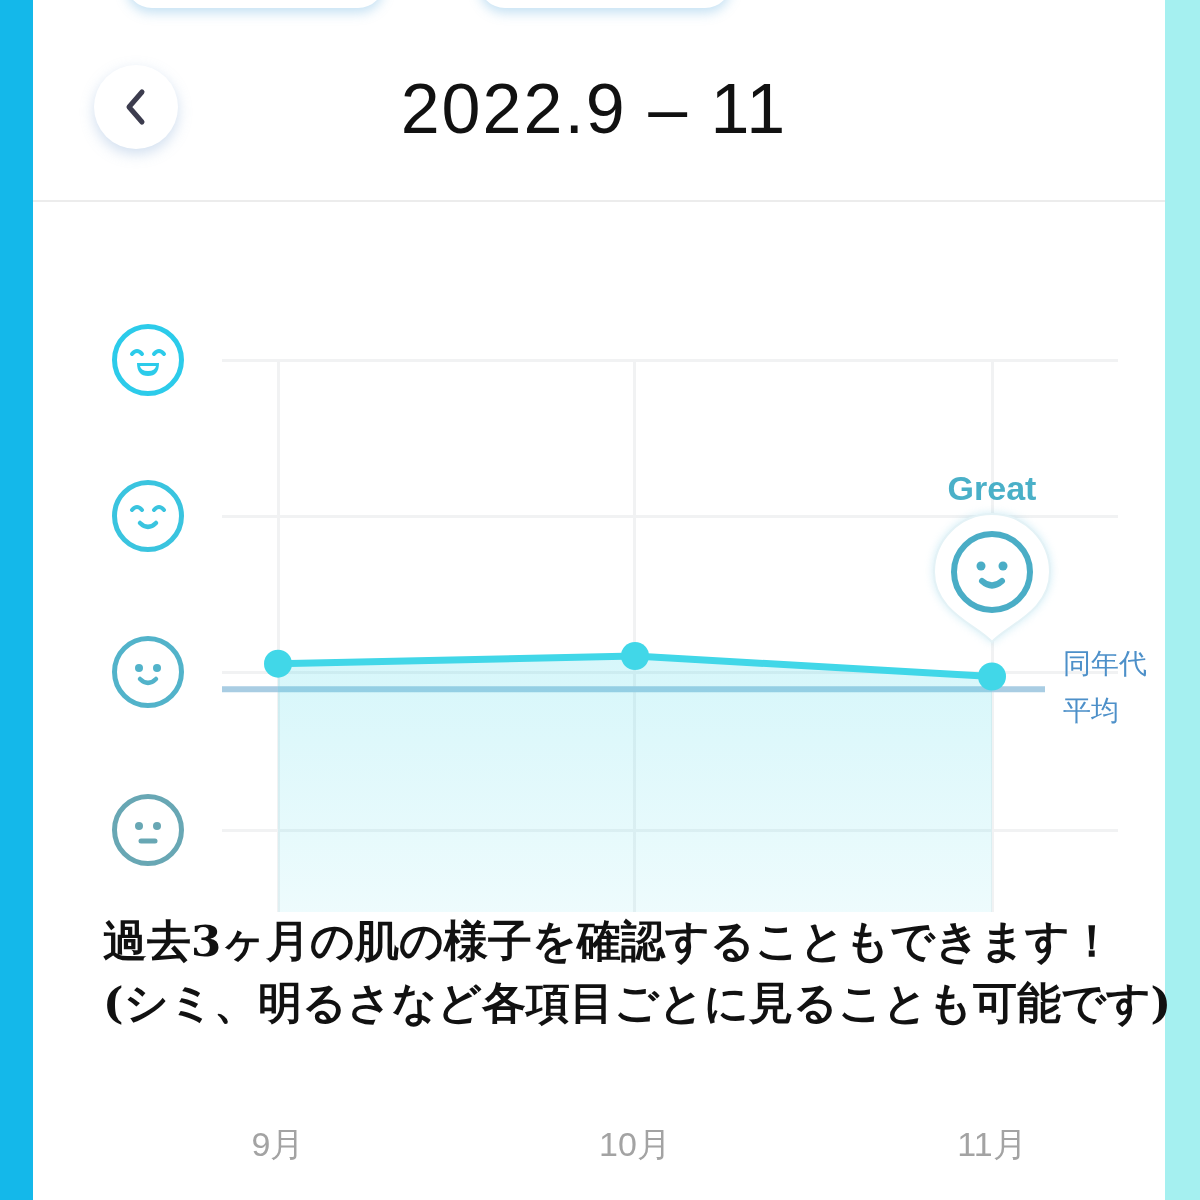 This screenshot has width=1200, height=1200. I want to click on text: Great, so click(992, 487).